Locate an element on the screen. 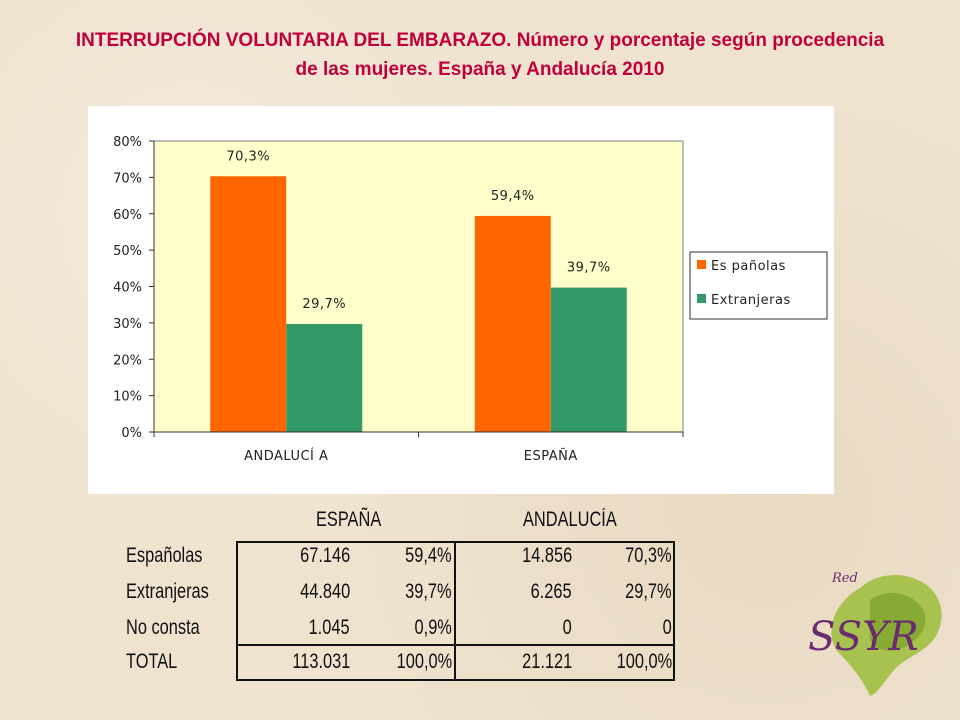 This screenshot has height=720, width=960. table-cell: 14.856 is located at coordinates (546, 555).